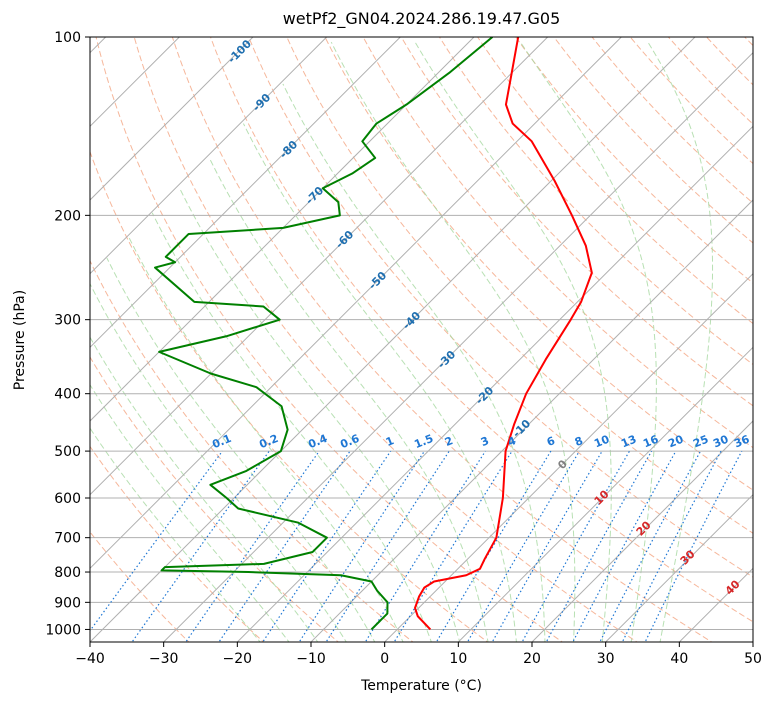 Image resolution: width=775 pixels, height=708 pixels. I want to click on y-tick-label: 300, so click(67, 321).